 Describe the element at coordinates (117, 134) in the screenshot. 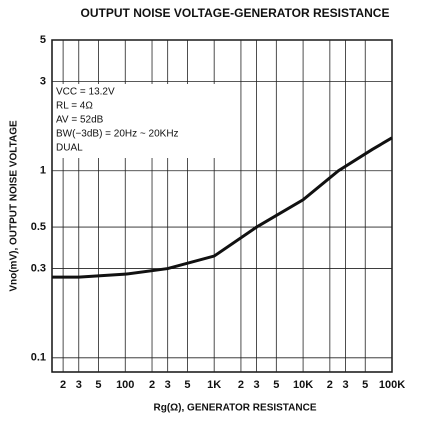

I see `annotation: BW(−3dB) = 20Hz ~ 20KHz` at that location.